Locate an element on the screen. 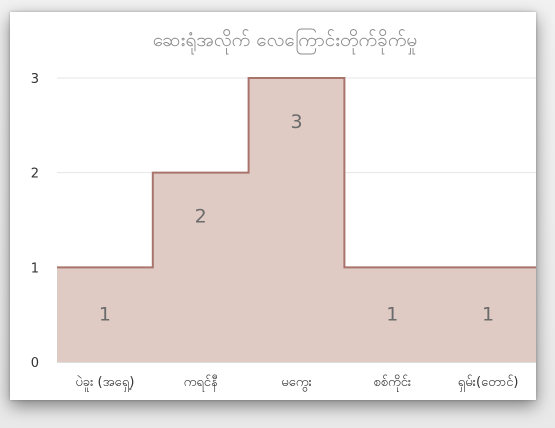 The height and width of the screenshot is (428, 555). x-category-label: မကွေး is located at coordinates (296, 383).